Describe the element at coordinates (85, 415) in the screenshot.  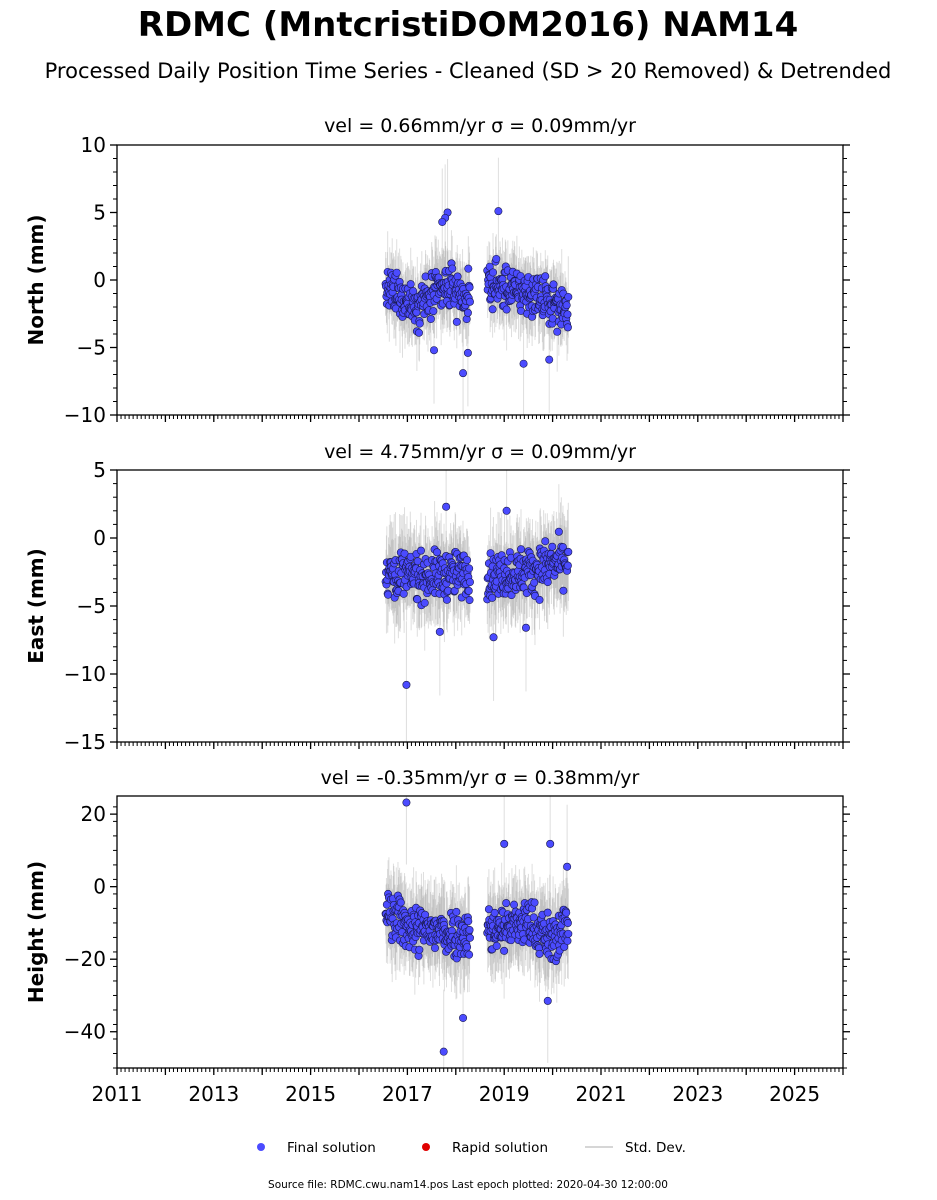
I see `y-tick-label: −10` at that location.